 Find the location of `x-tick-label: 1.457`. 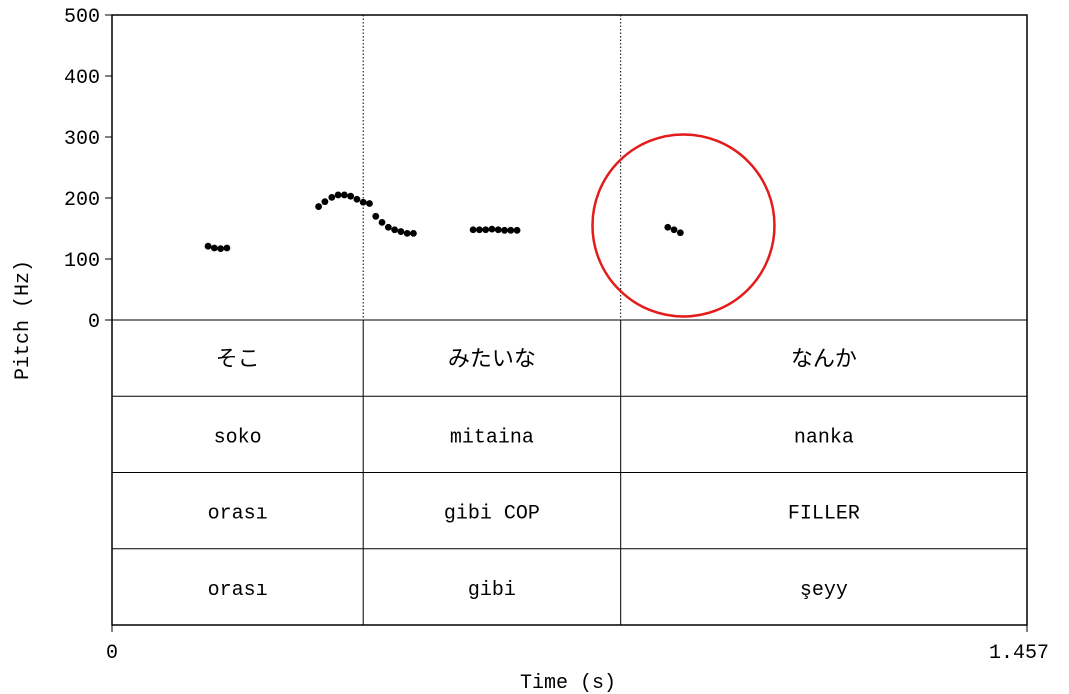

x-tick-label: 1.457 is located at coordinates (1019, 653).